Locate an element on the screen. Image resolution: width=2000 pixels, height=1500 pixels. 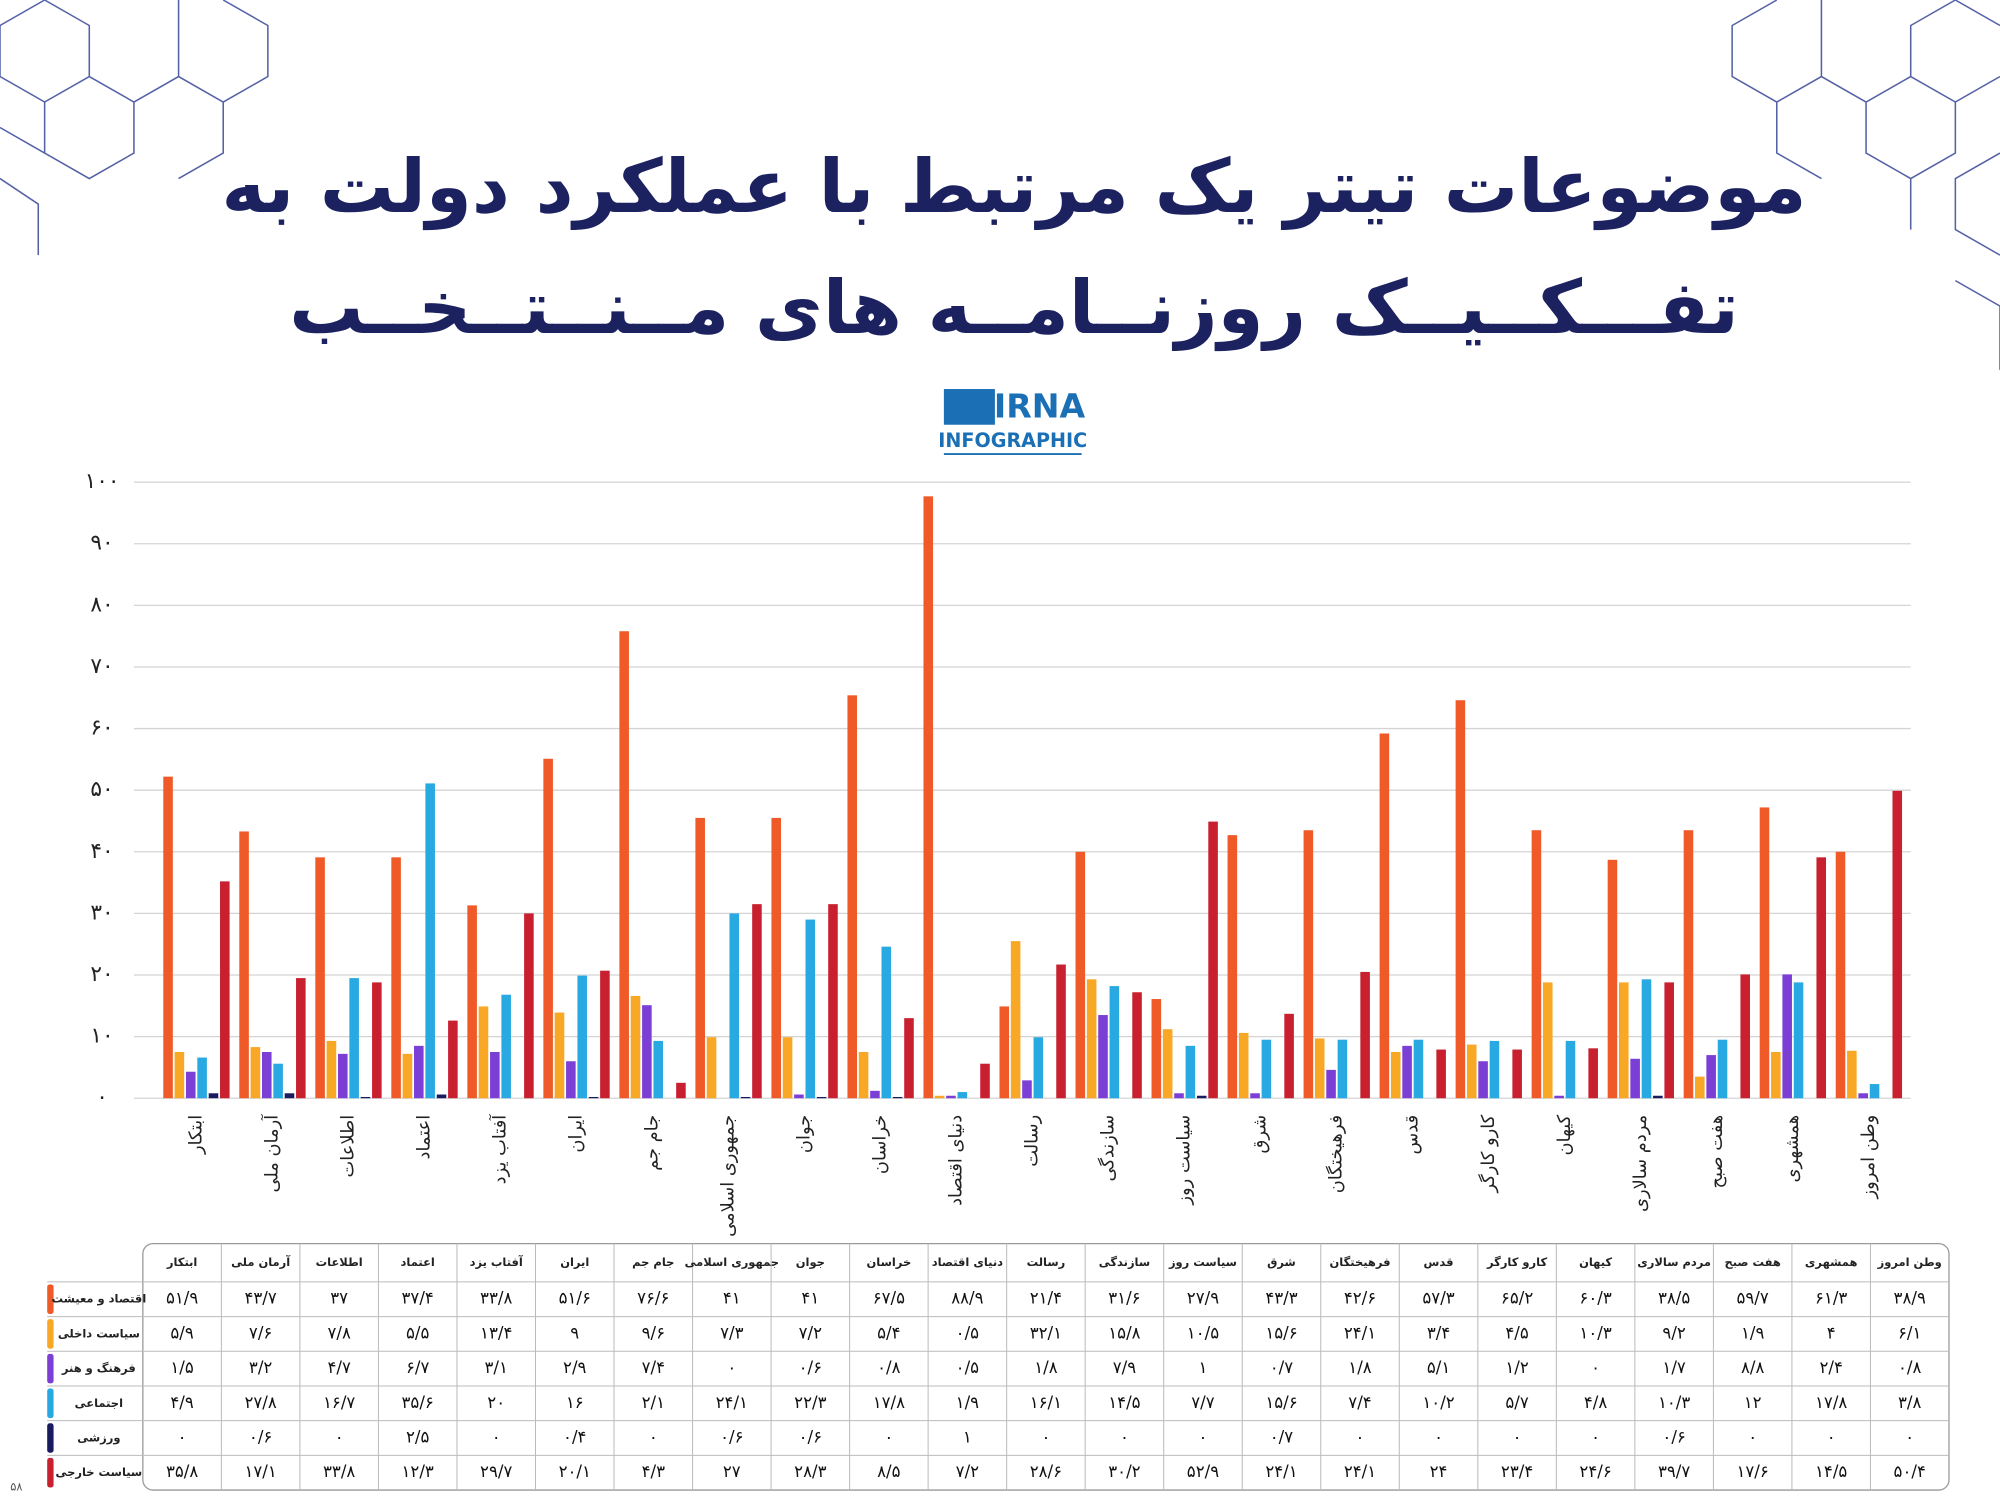
table-cell: ۲/۱ is located at coordinates (653, 1402).